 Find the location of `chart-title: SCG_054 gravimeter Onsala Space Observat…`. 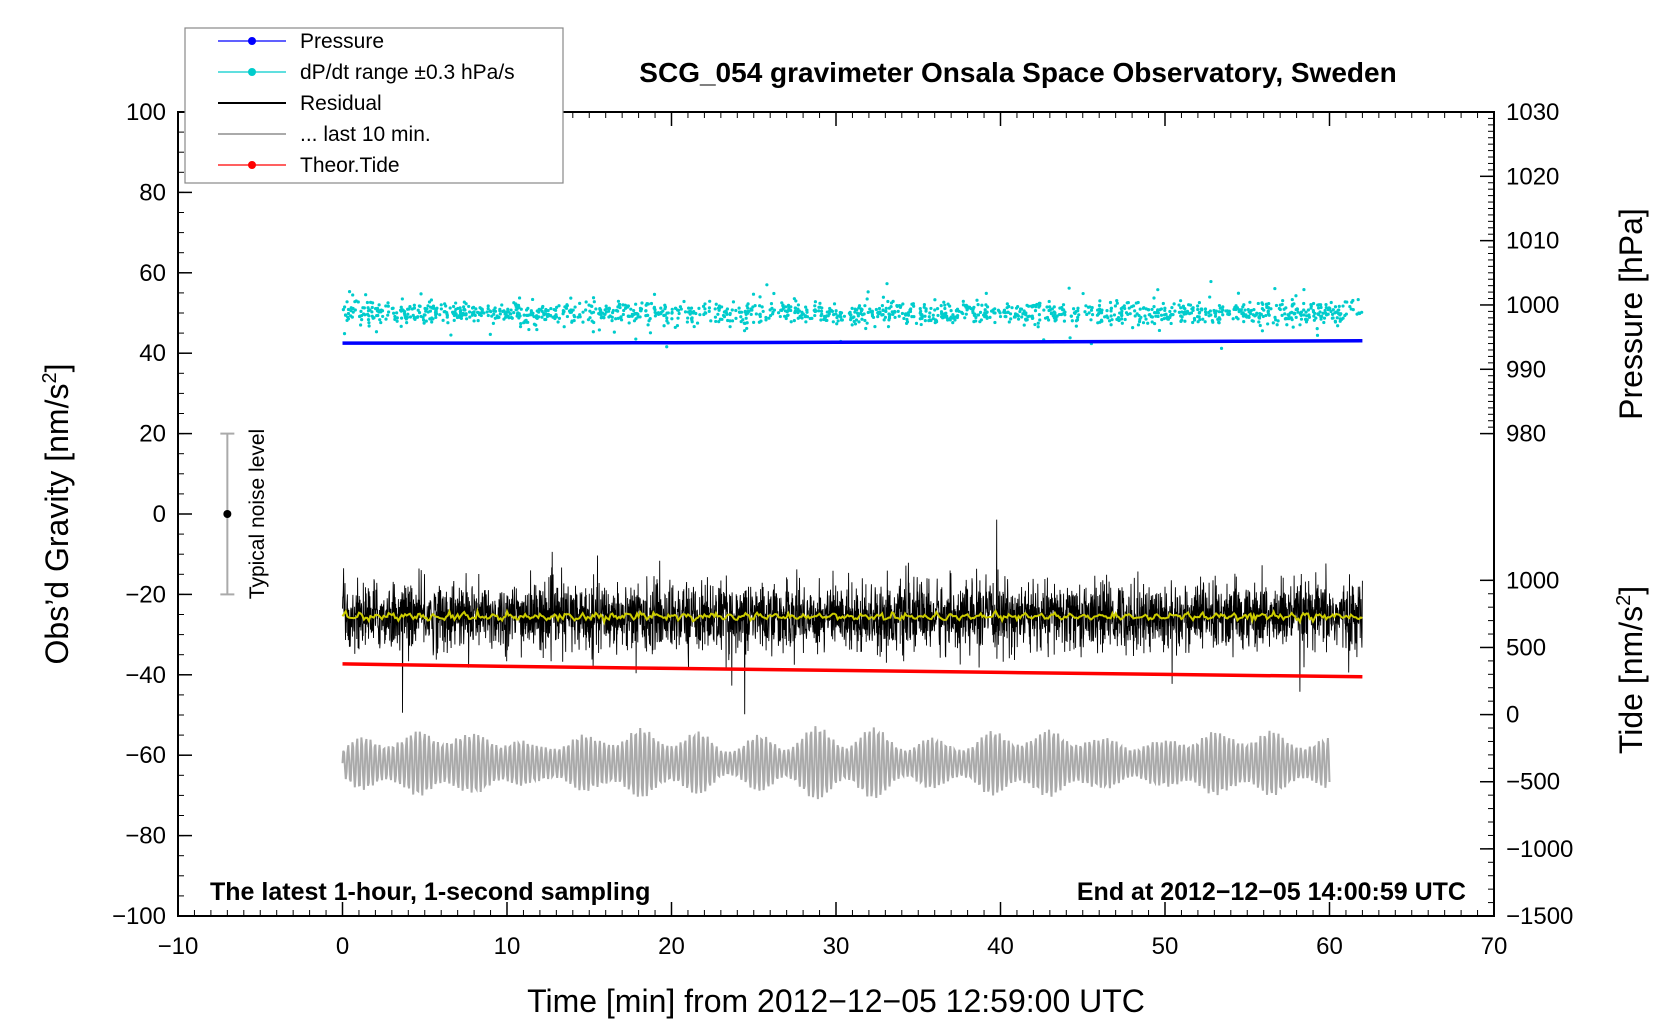

chart-title: SCG_054 gravimeter Onsala Space Observat… is located at coordinates (1017, 72).